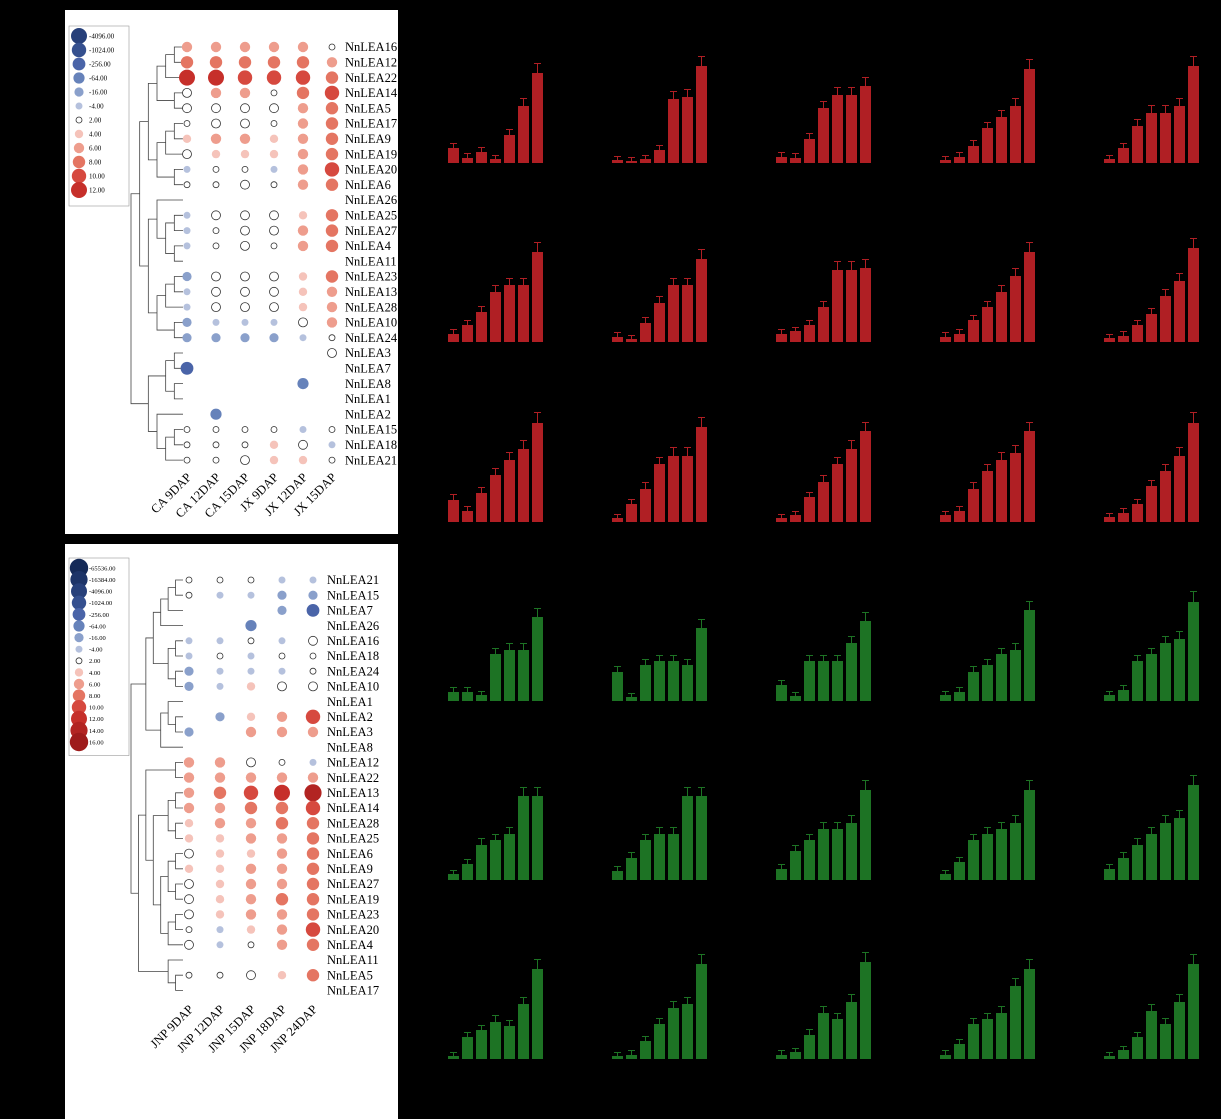 This screenshot has height=1119, width=1221. Describe the element at coordinates (353, 793) in the screenshot. I see `row-label: NnLEA13` at that location.